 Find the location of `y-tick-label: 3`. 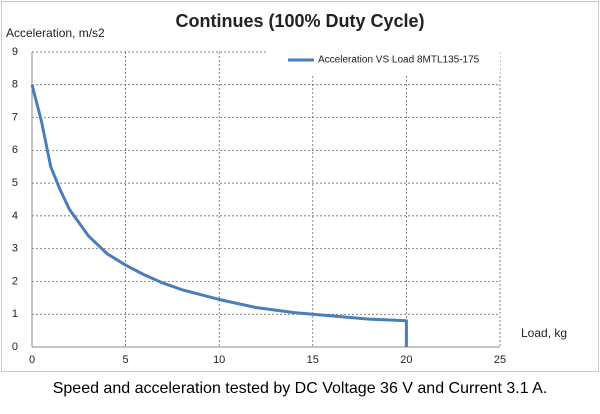

y-tick-label: 3 is located at coordinates (15, 249).